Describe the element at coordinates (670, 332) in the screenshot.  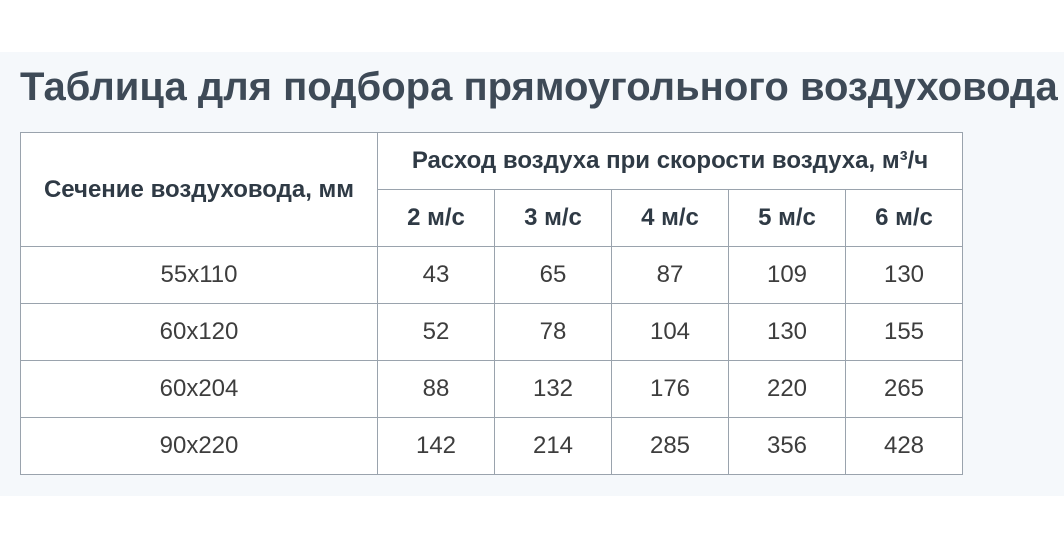
I see `value-cell: 104` at that location.